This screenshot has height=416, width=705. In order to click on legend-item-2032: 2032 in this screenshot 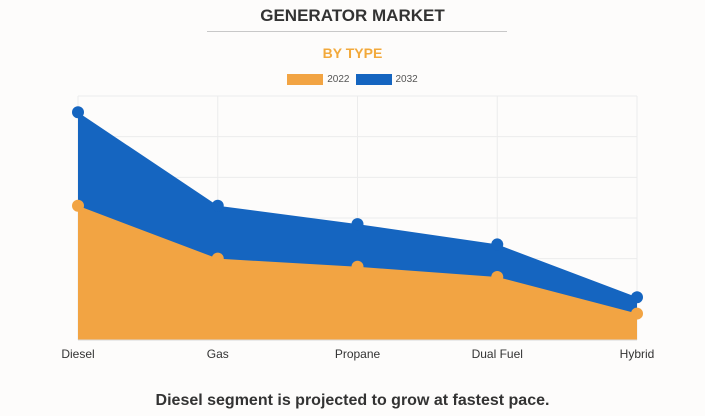, I will do `click(386, 79)`.